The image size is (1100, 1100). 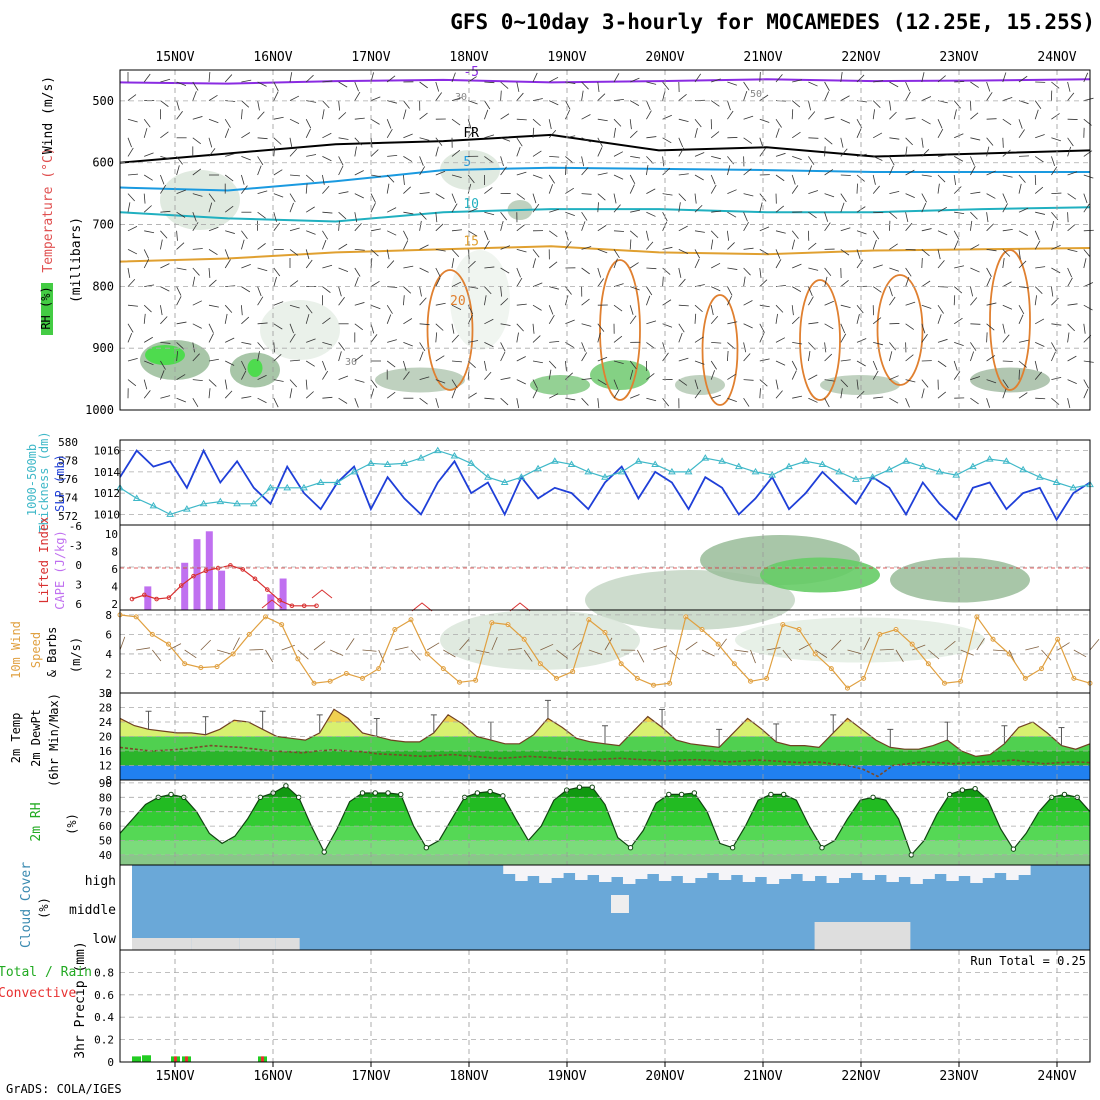 What do you see at coordinates (605, 651) in the screenshot?
I see `wind-speed-line` at bounding box center [605, 651].